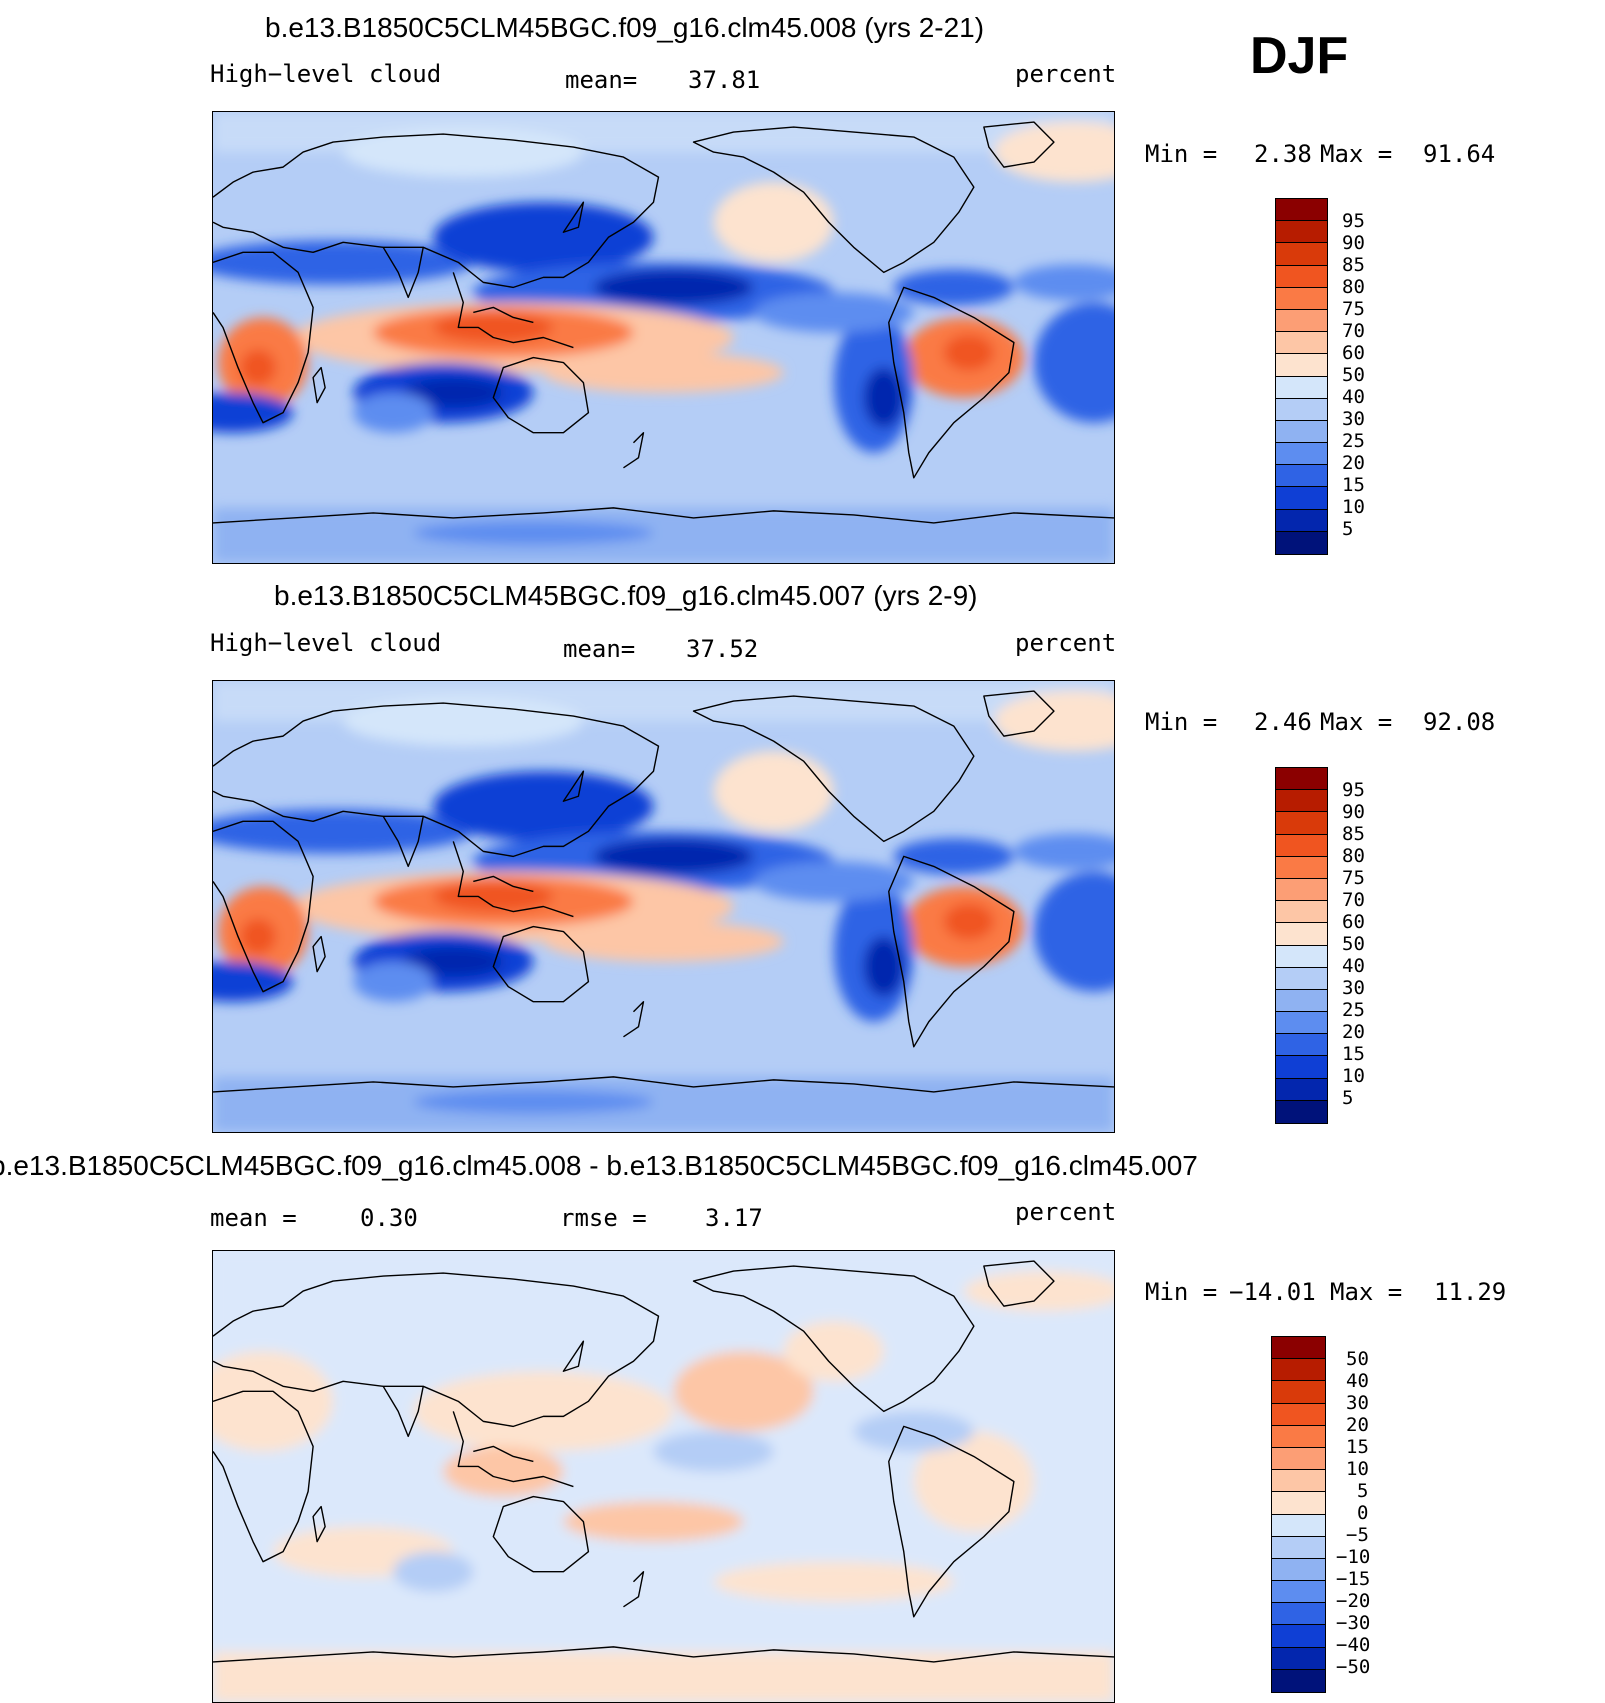 Image resolution: width=1605 pixels, height=1703 pixels. I want to click on colorbar-tick-label: −15, so click(1353, 1579).